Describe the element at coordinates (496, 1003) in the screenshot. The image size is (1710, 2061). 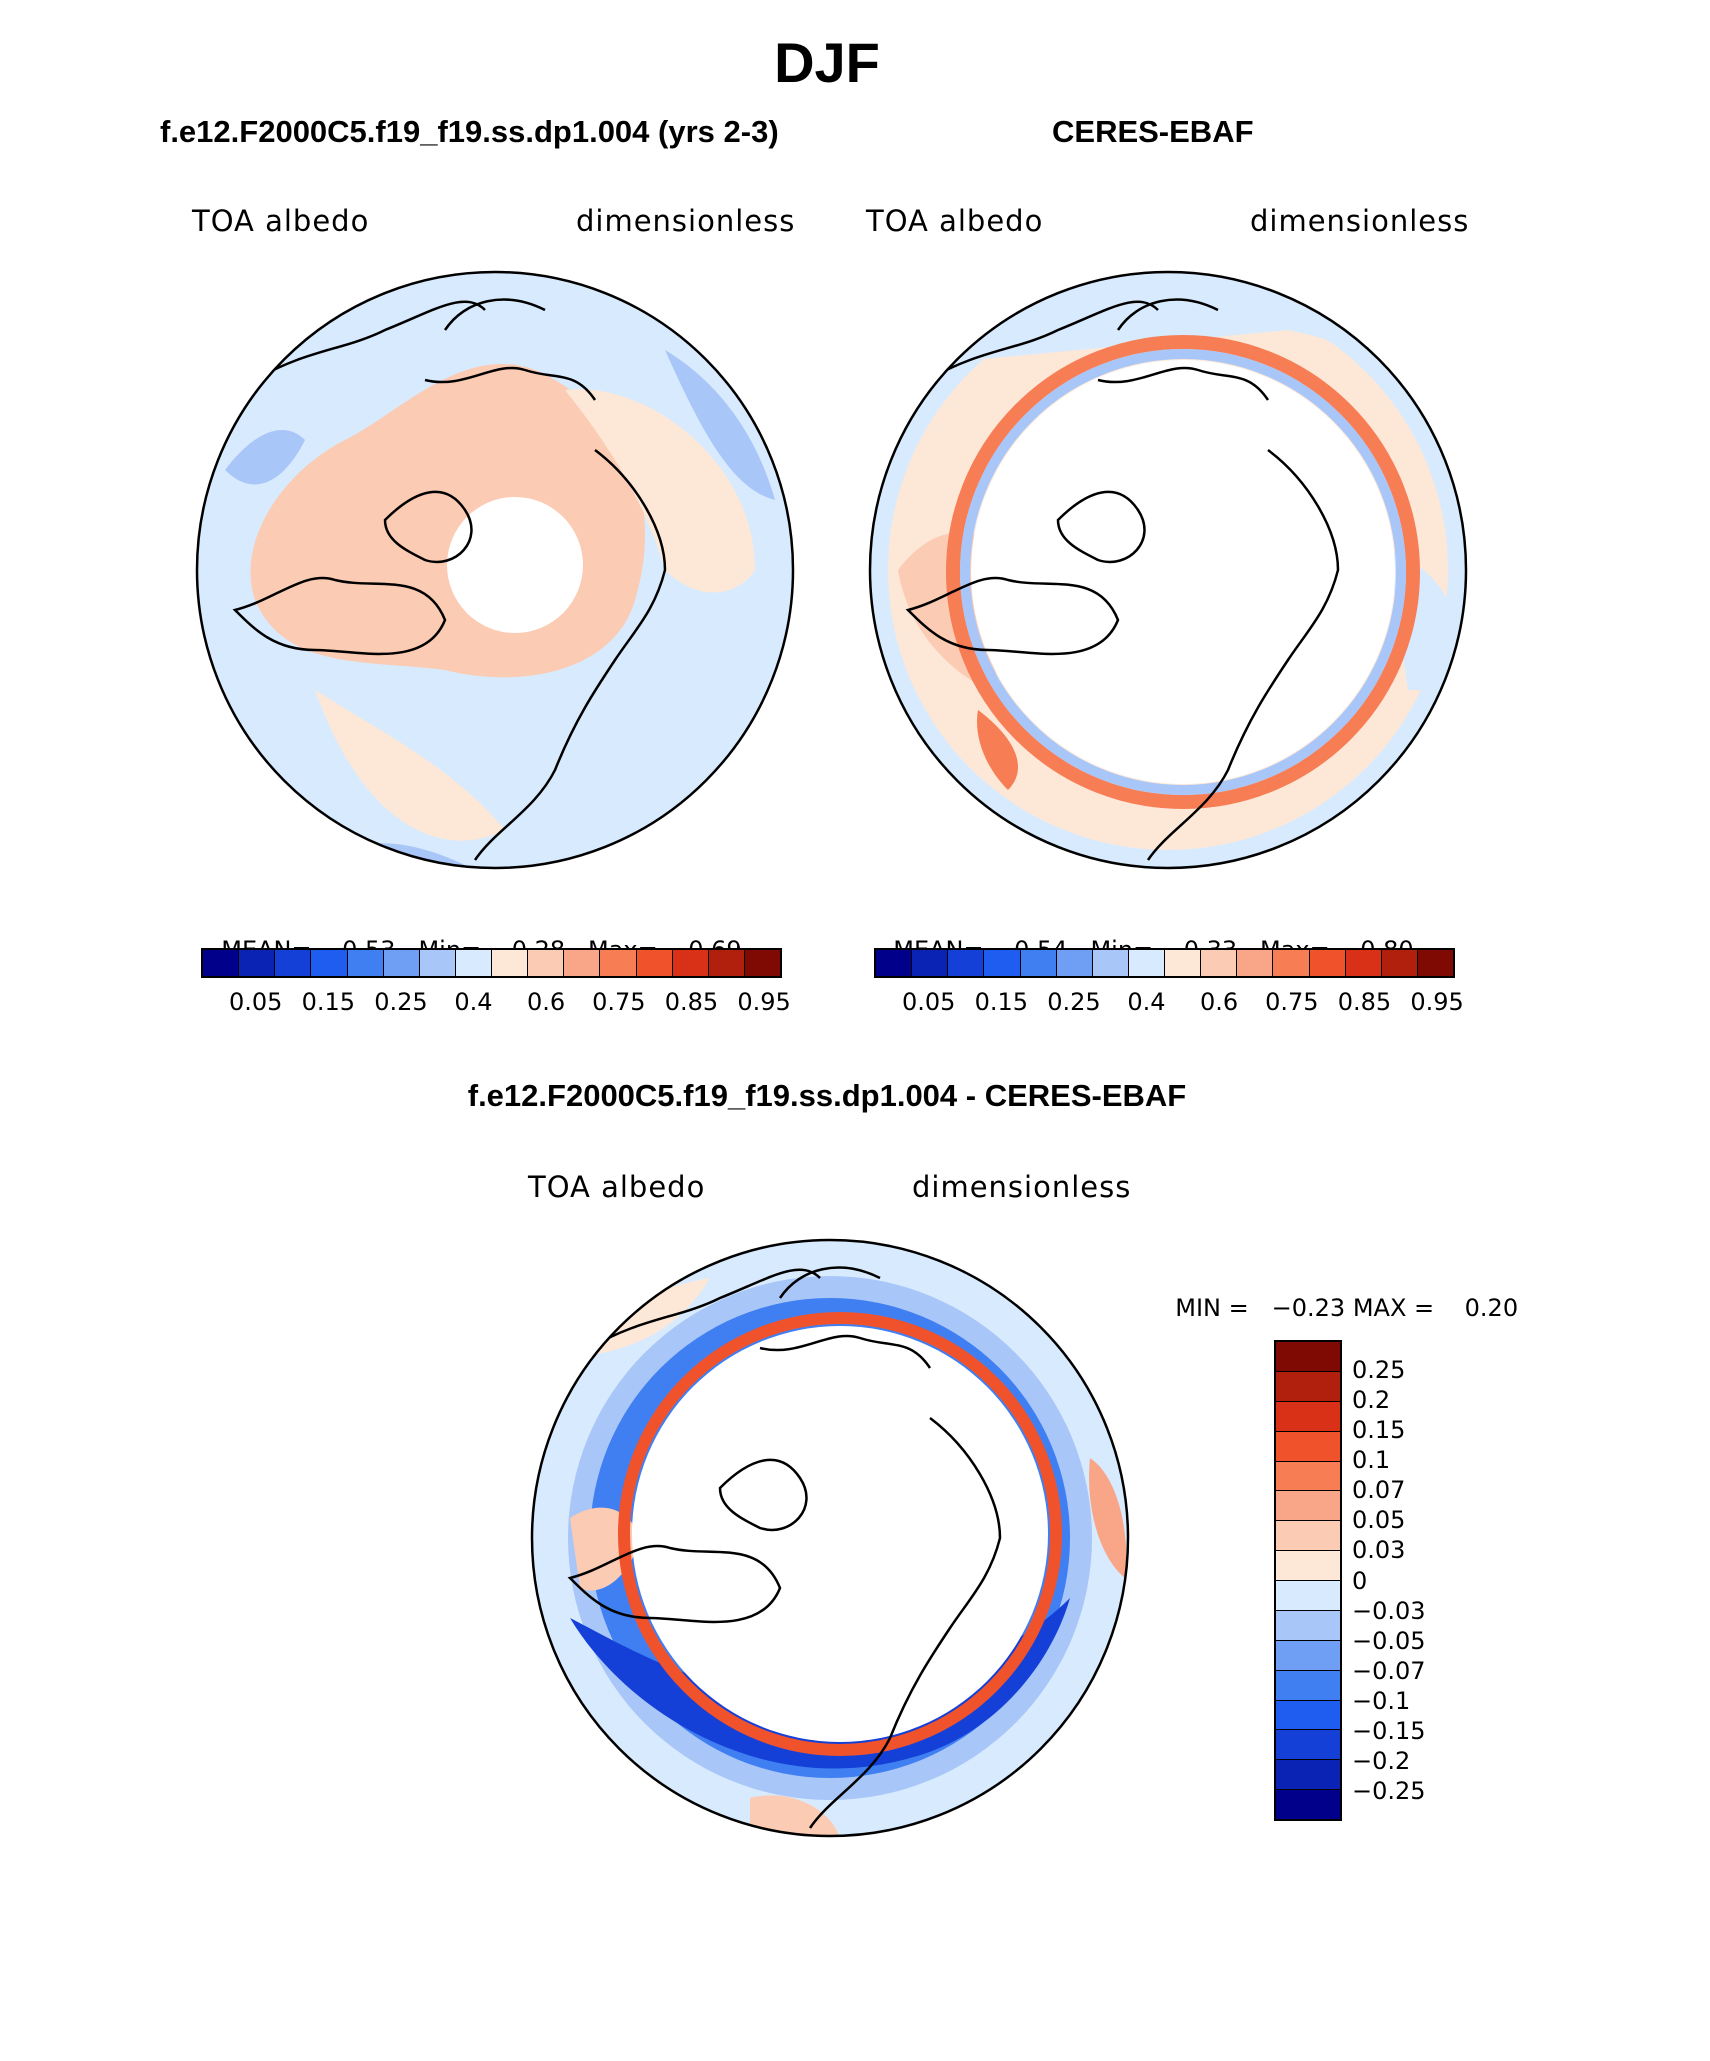
I see `model-colorbar-labels: 0.05 0.15 0.25 0.4 0.6 0.75 0.85 0.95` at that location.